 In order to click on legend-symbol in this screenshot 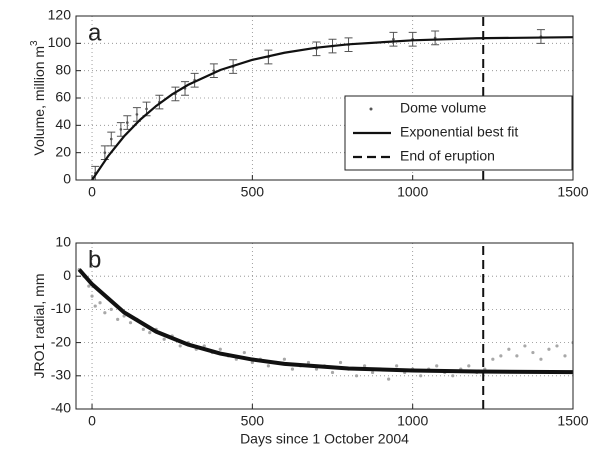, I will do `click(371, 109)`.